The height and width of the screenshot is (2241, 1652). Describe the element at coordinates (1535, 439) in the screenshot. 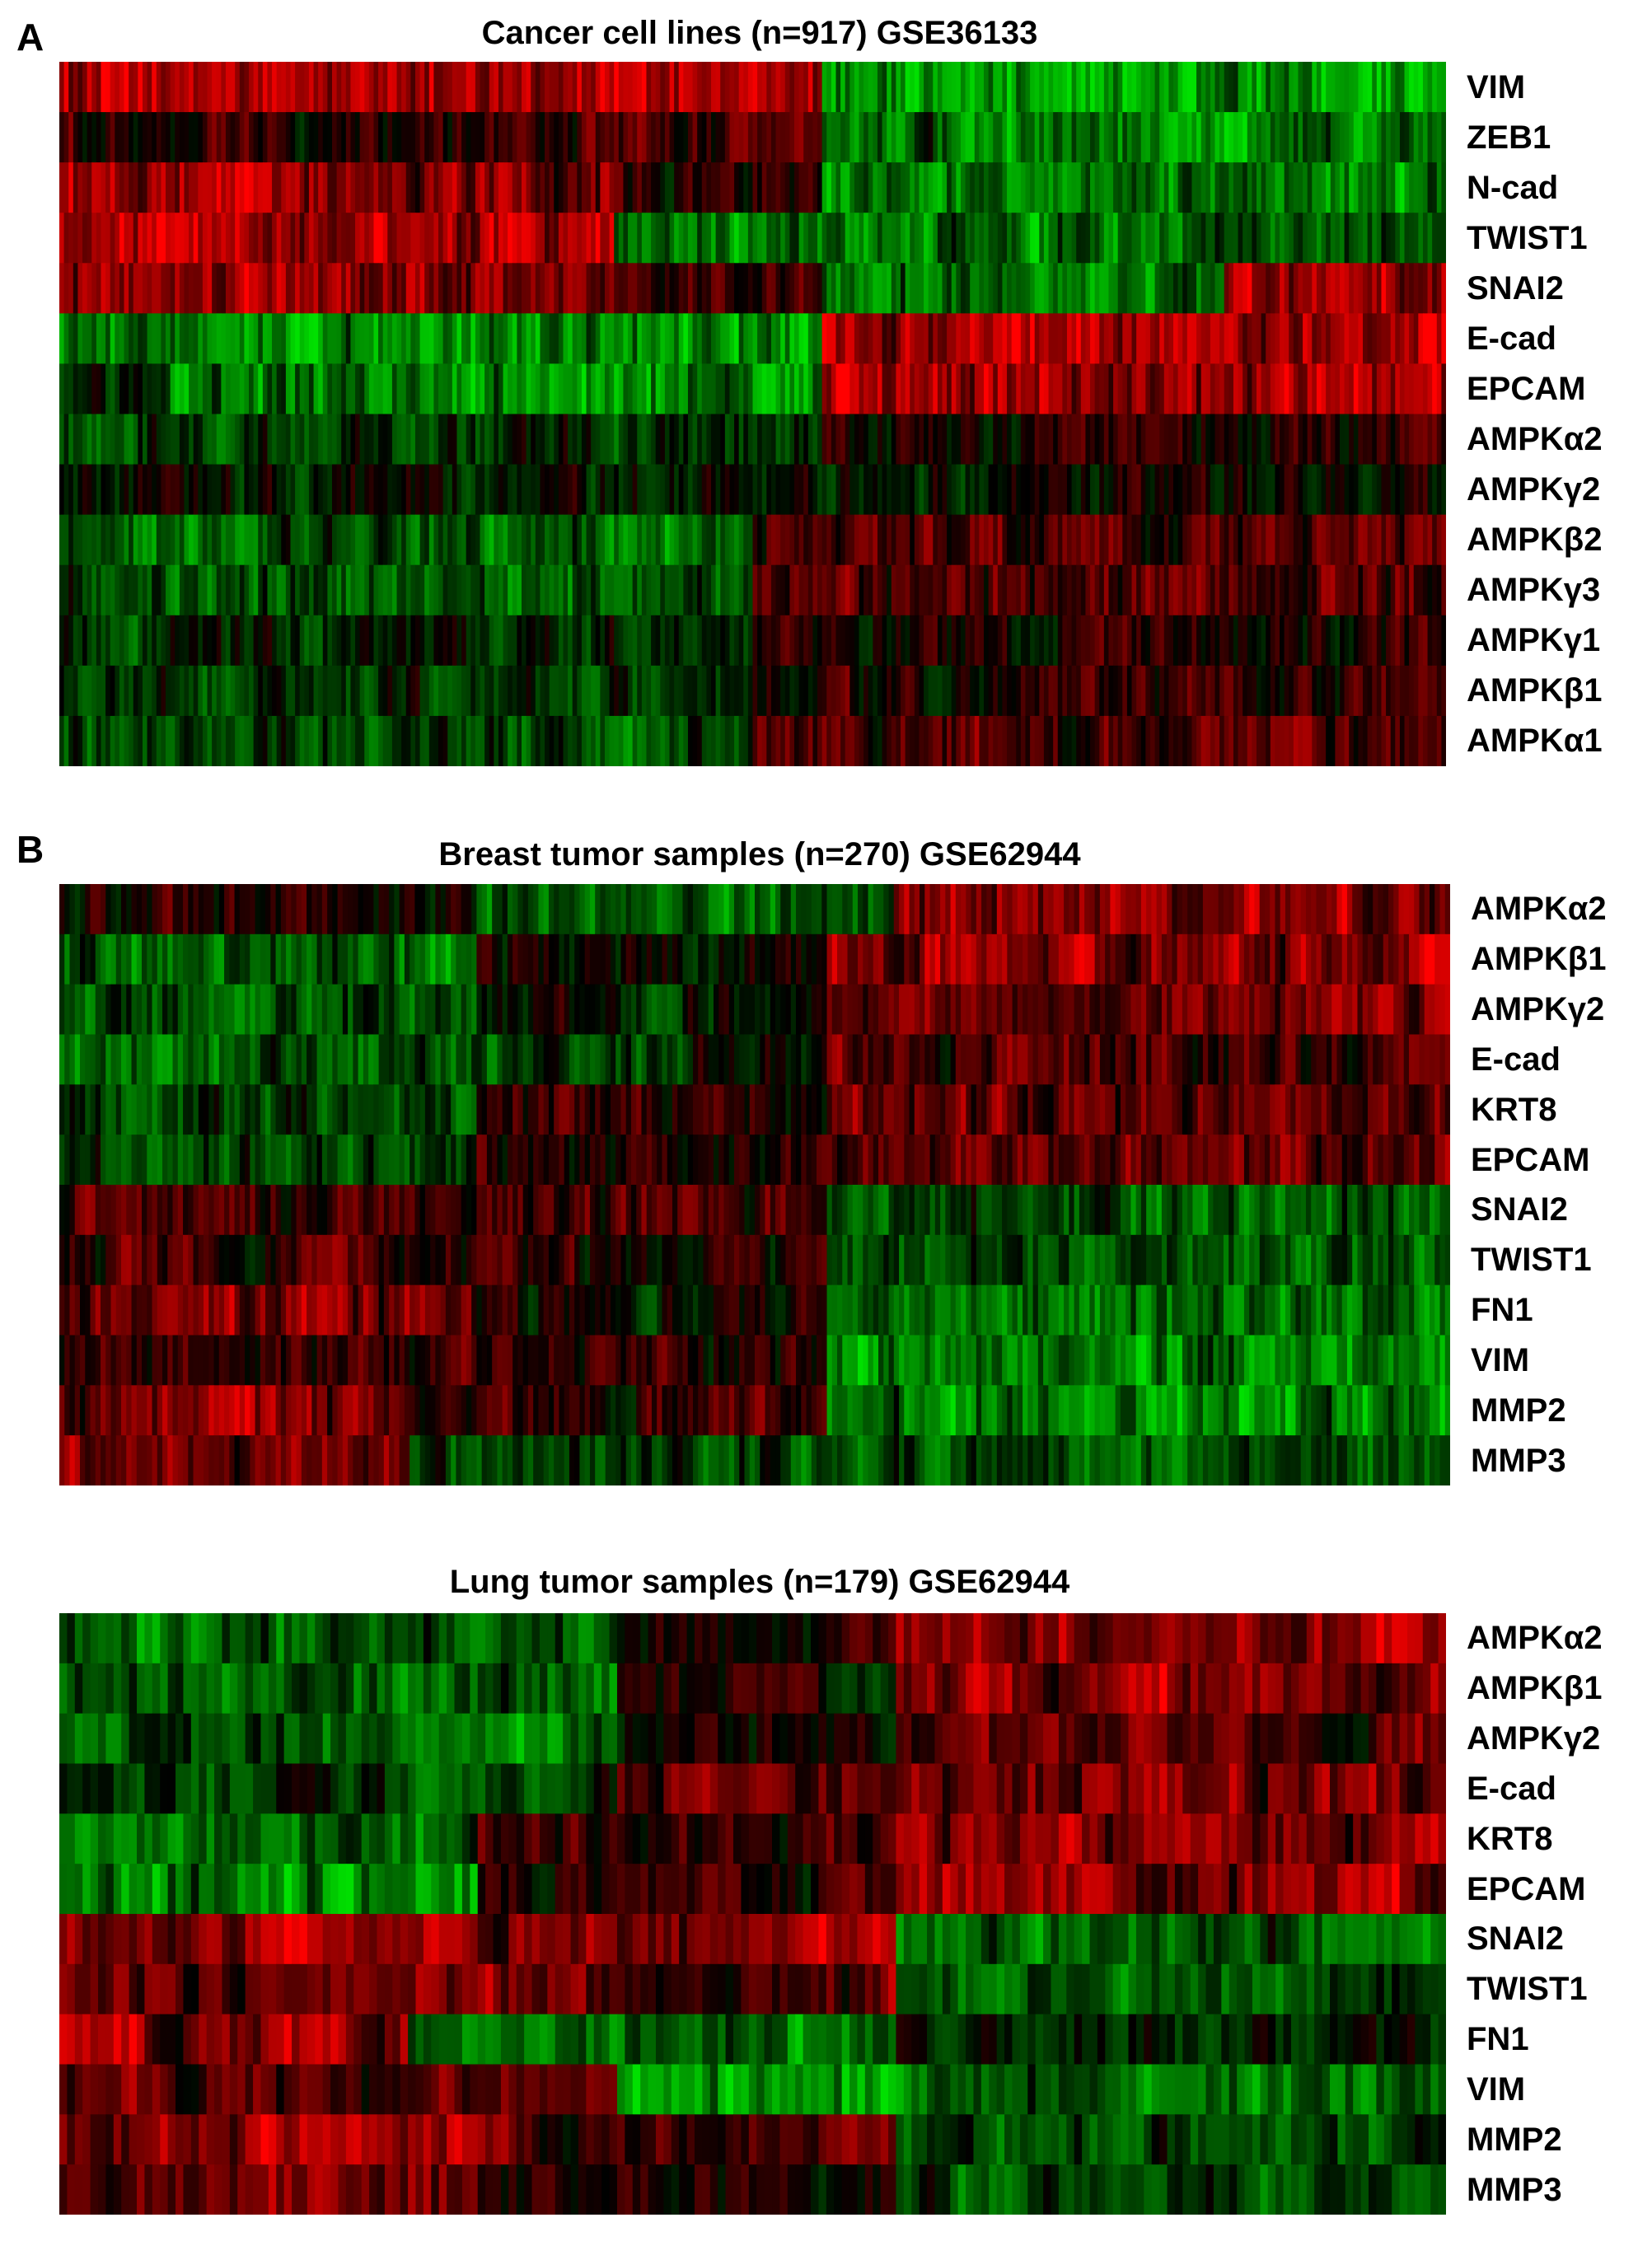

I see `row-label-ampkalpha2: AMPKα2` at that location.